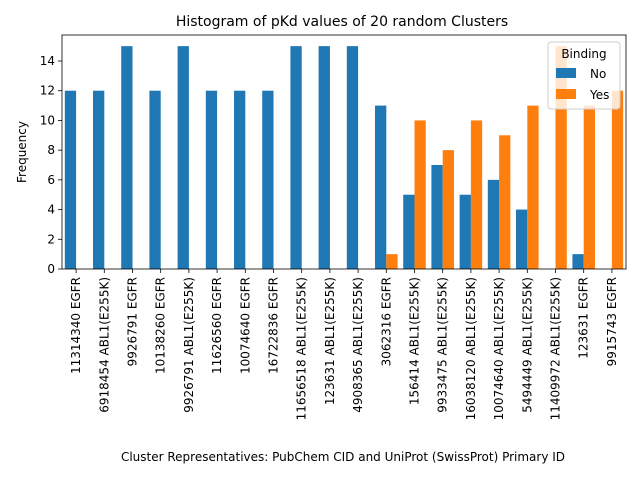 This screenshot has height=480, width=640. I want to click on x-tick-label-11: 3062316 EGFR, so click(386, 321).